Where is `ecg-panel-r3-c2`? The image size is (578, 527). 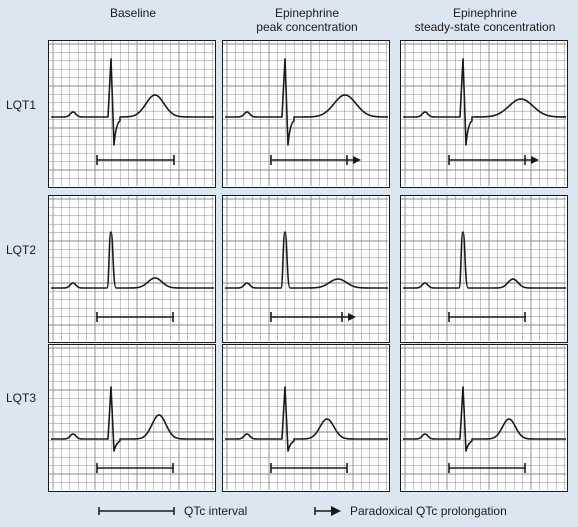
ecg-panel-r3-c2 is located at coordinates (306, 418).